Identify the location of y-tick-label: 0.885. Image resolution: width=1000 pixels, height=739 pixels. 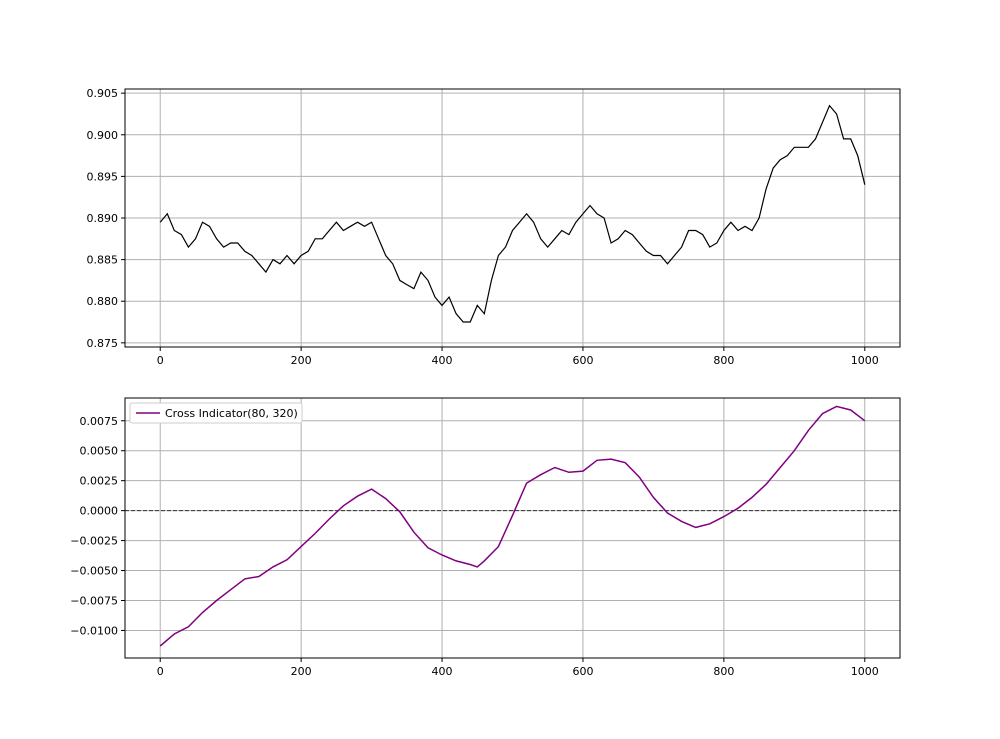
(103, 260).